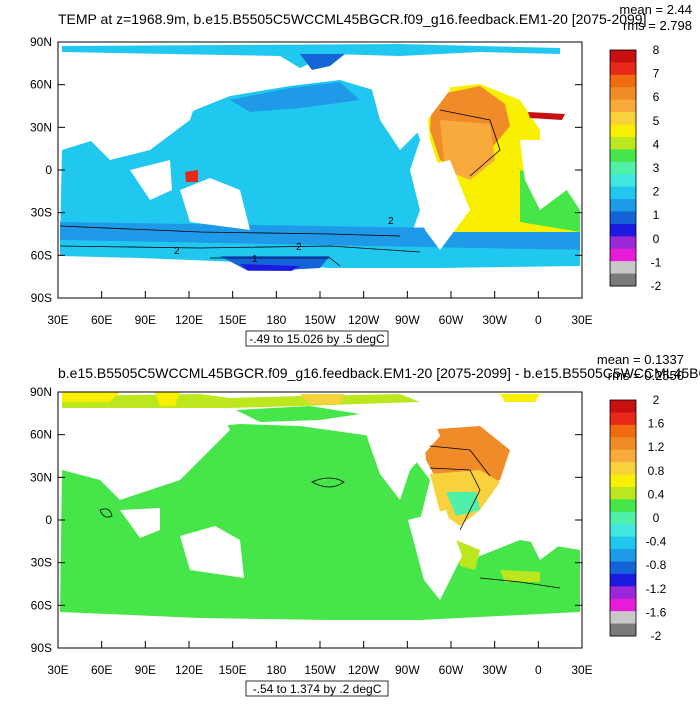 The height and width of the screenshot is (705, 700). What do you see at coordinates (657, 25) in the screenshot?
I see `stat-rms: rms = 2.798` at bounding box center [657, 25].